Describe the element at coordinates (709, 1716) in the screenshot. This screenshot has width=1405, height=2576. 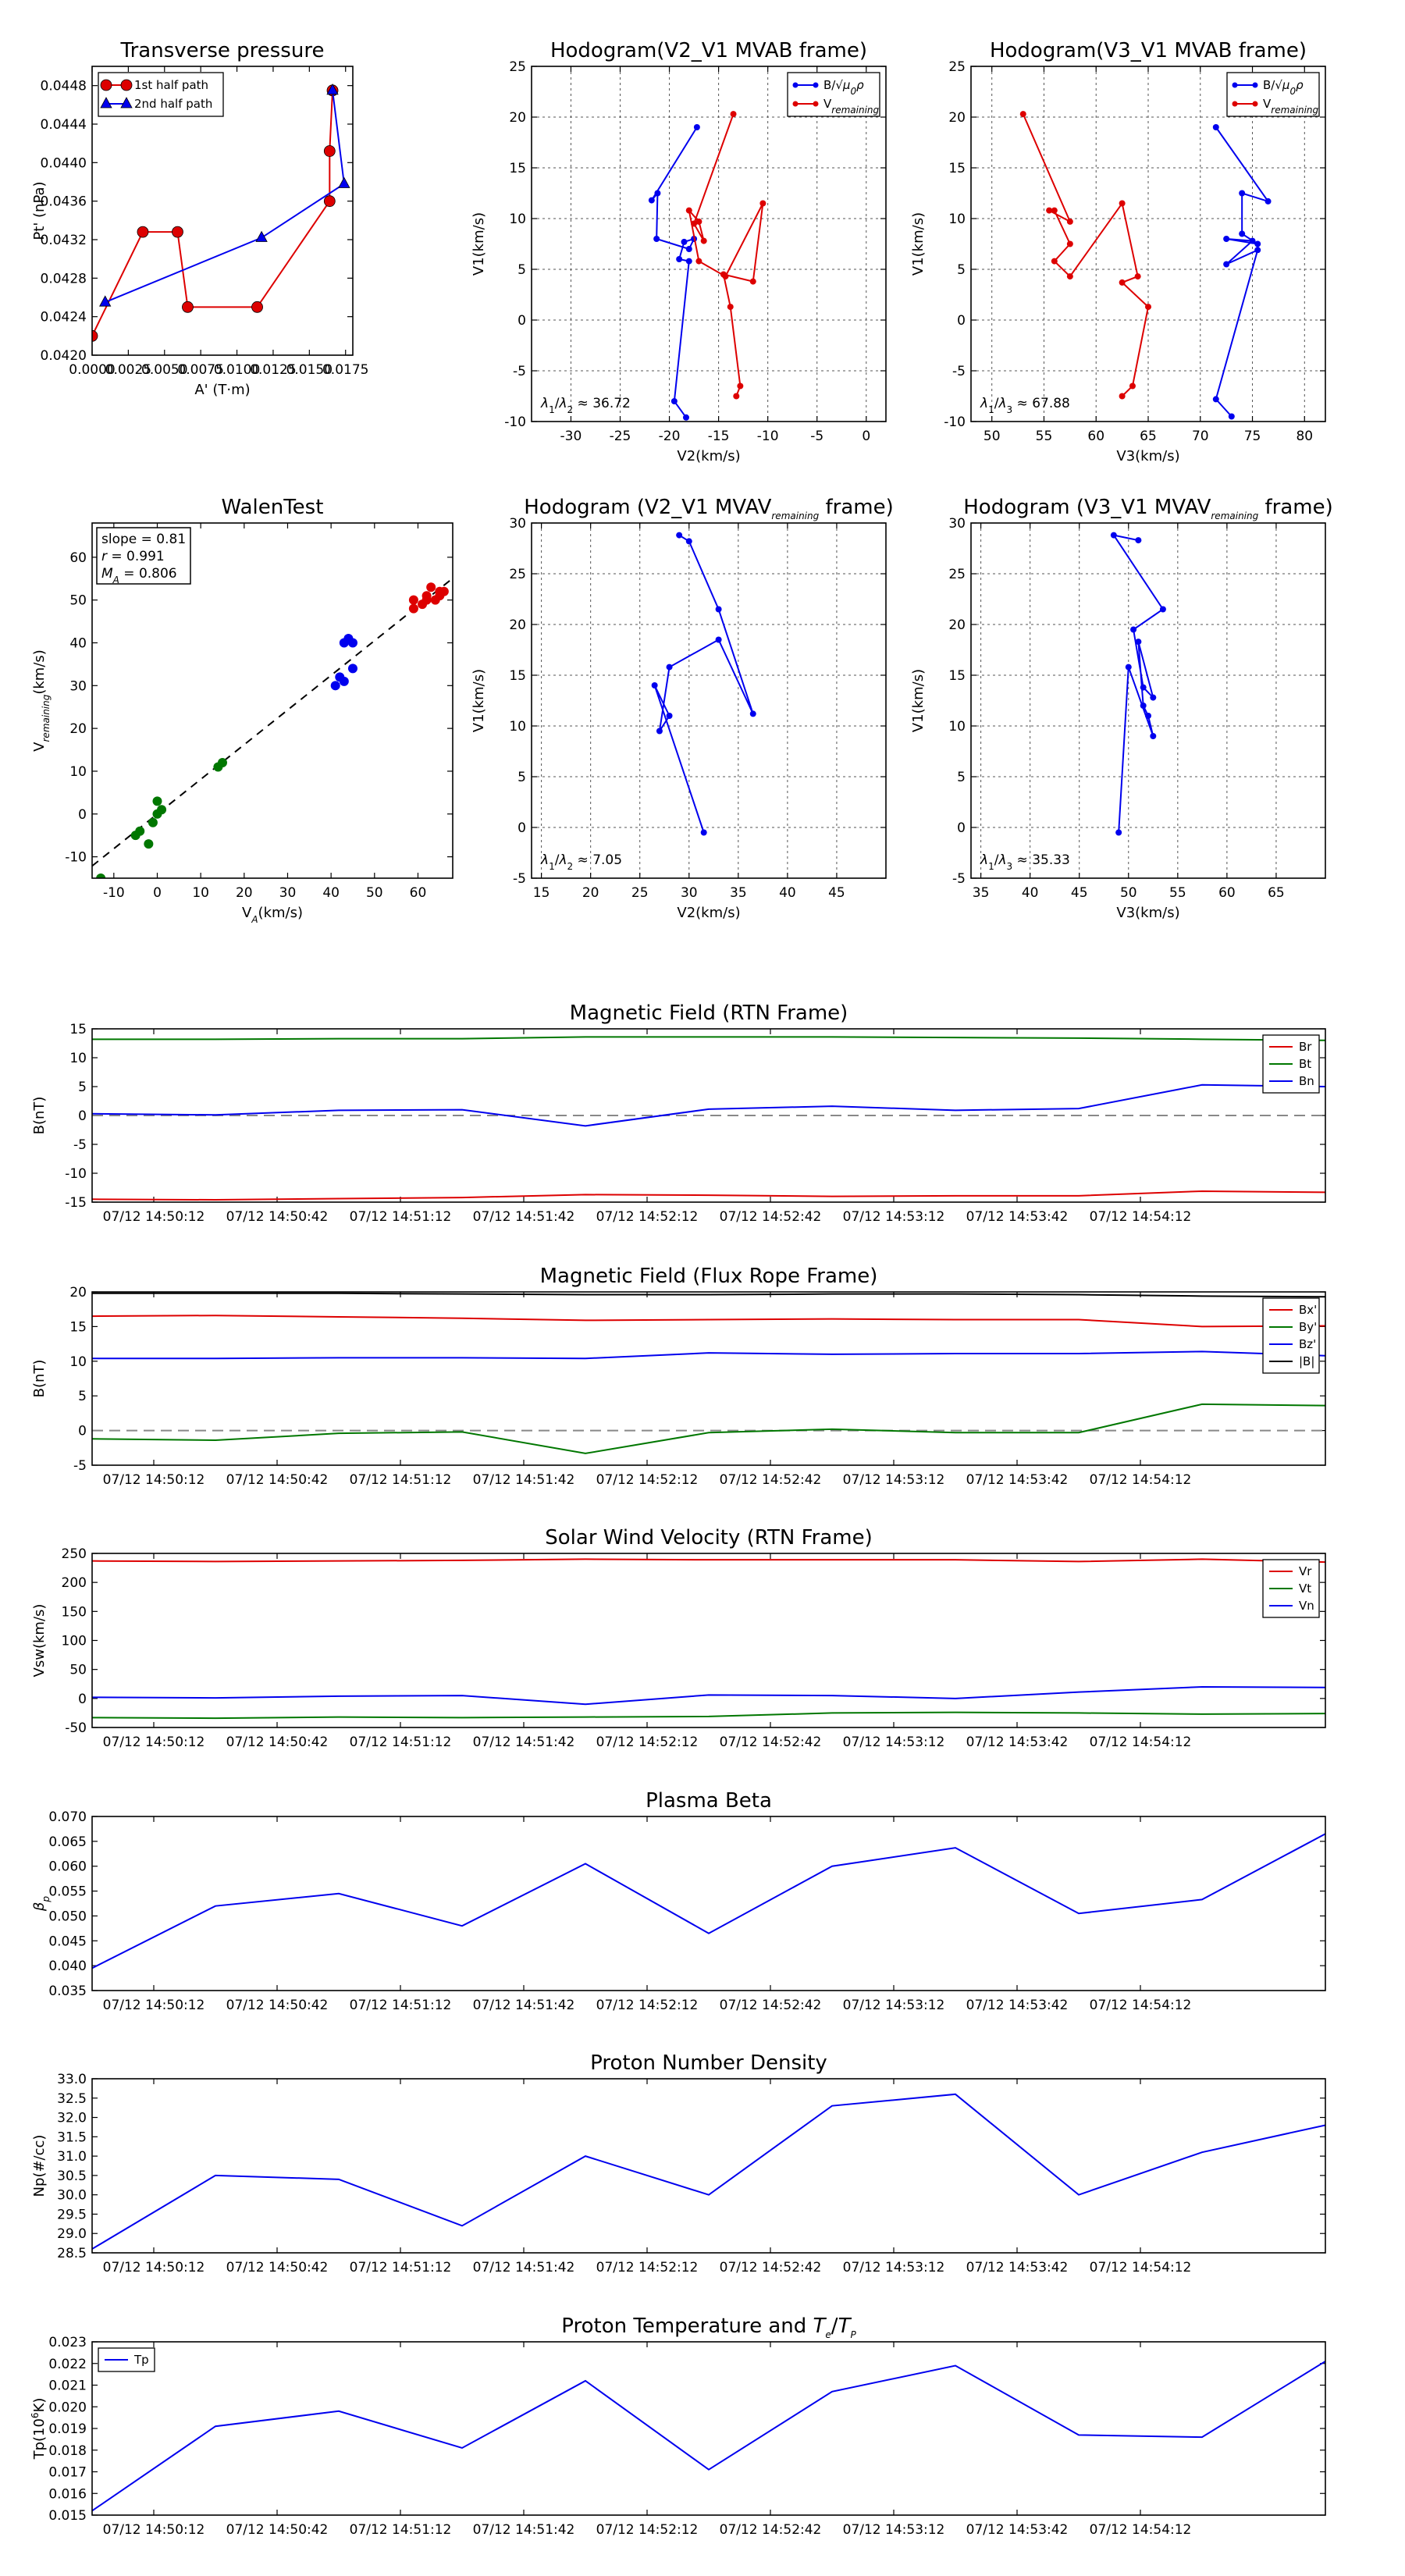
I see `series-Vt` at that location.